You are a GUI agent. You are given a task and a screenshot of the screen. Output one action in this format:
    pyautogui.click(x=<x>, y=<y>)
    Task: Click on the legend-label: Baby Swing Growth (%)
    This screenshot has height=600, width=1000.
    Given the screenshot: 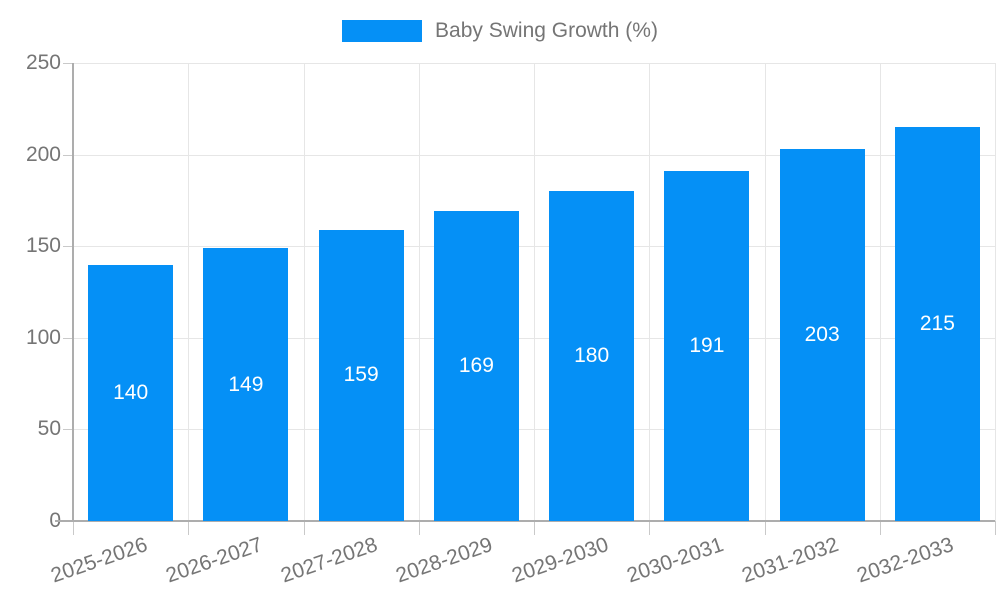 What is the action you would take?
    pyautogui.click(x=546, y=30)
    